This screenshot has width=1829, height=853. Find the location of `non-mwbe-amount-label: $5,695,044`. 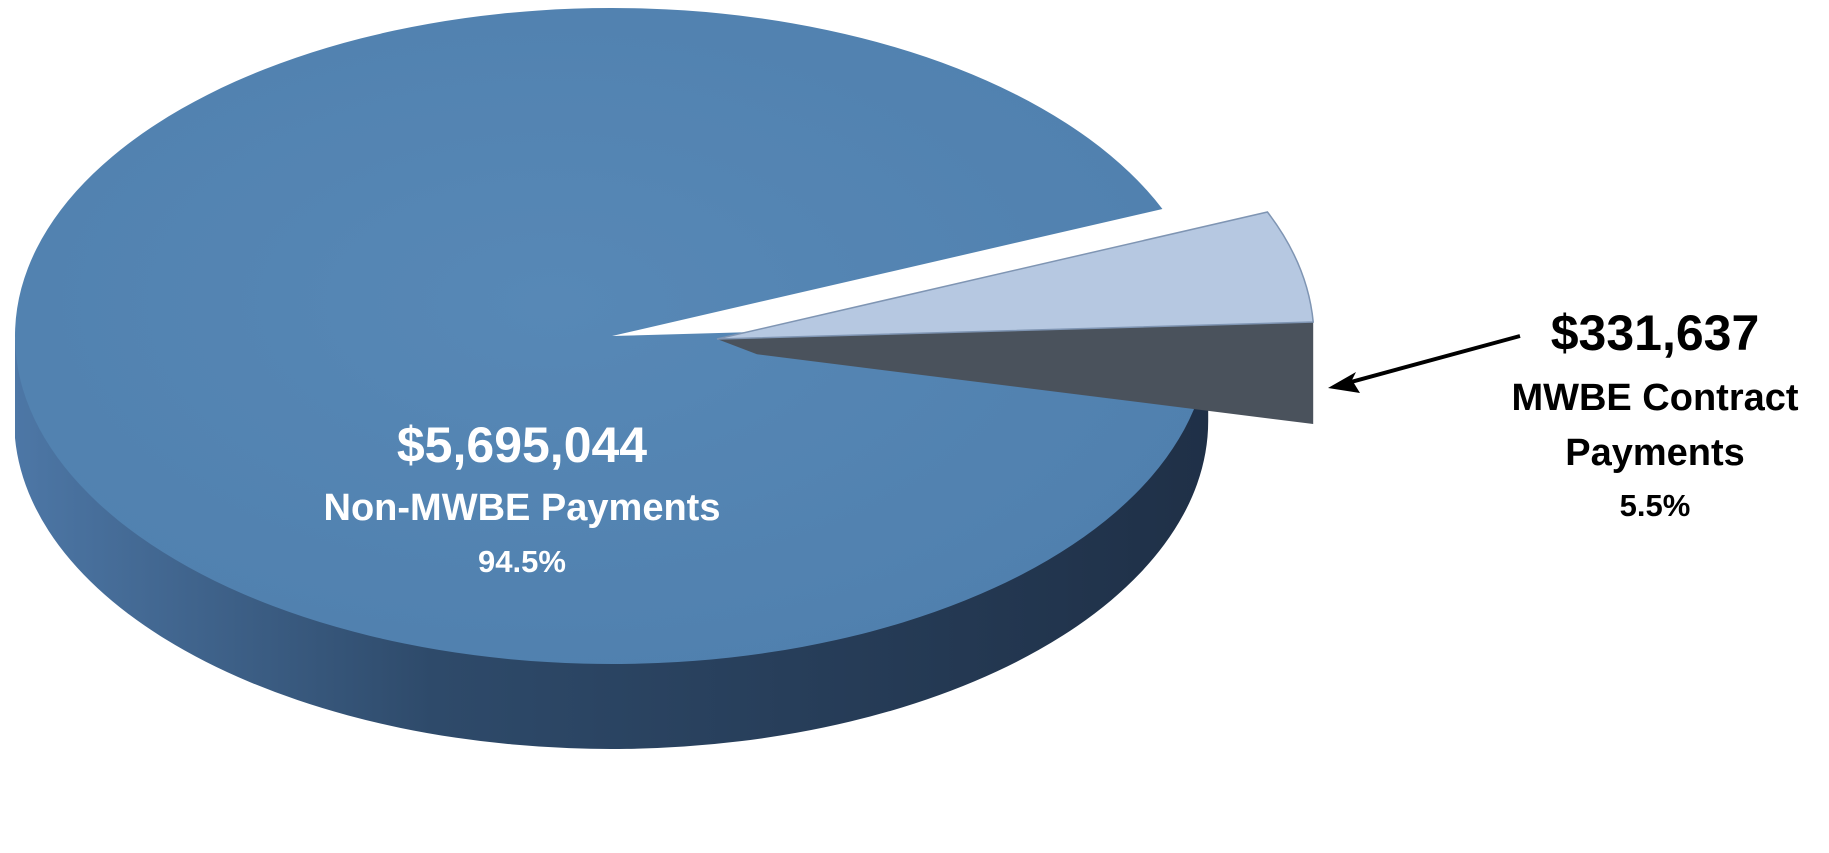

non-mwbe-amount-label: $5,695,044 is located at coordinates (522, 445).